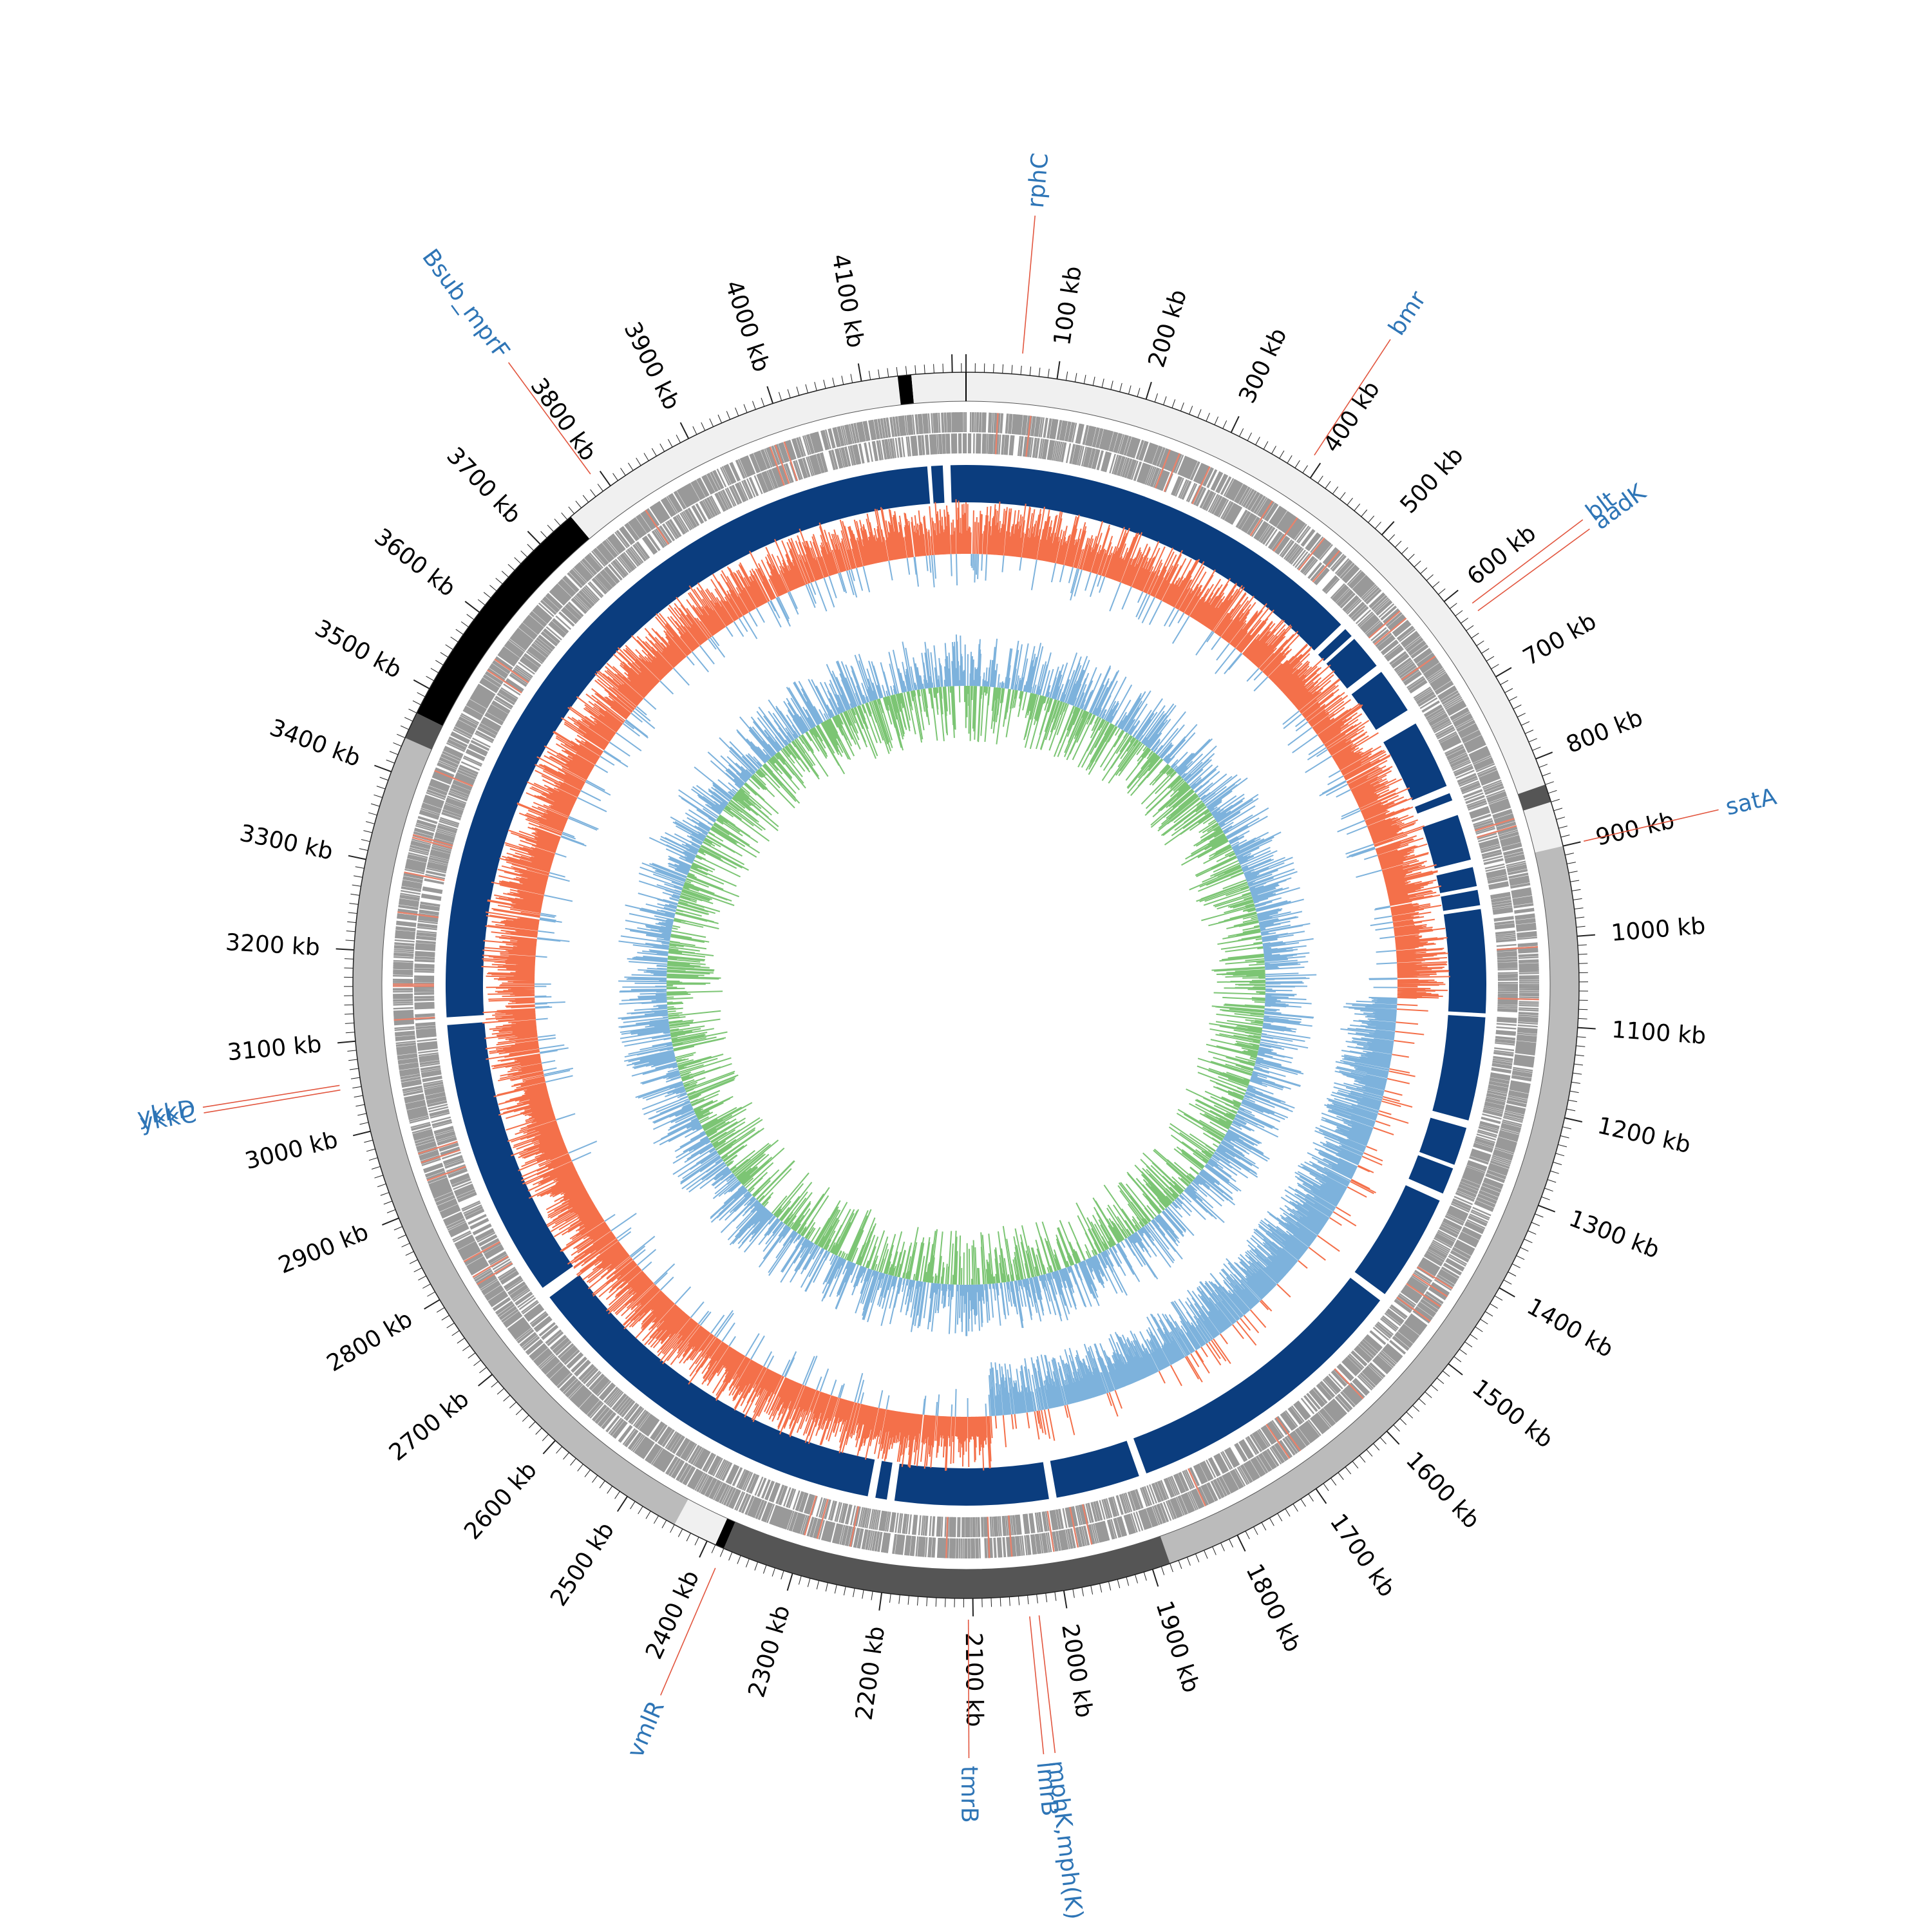 The height and width of the screenshot is (1932, 1932). I want to click on gene-label: satA, so click(1751, 803).